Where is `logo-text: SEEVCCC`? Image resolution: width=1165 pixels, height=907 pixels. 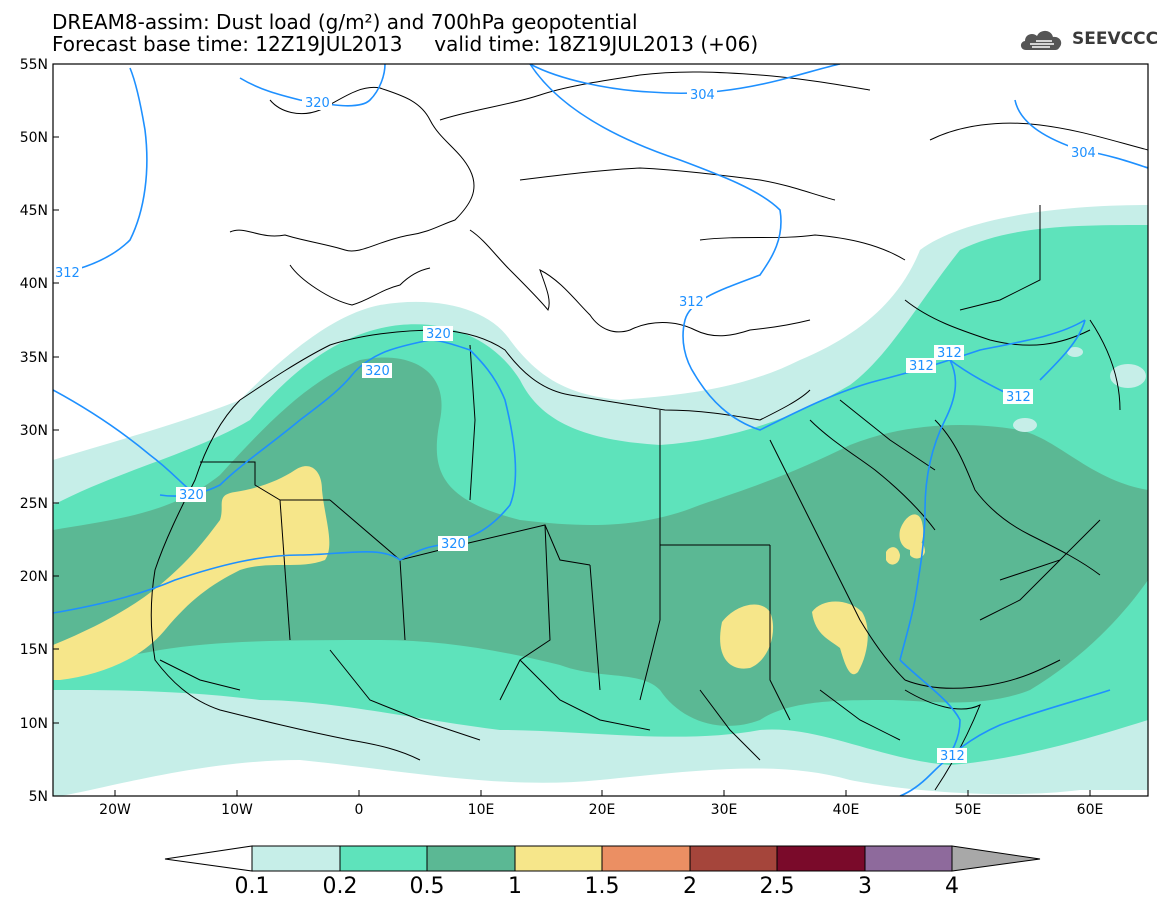 logo-text: SEEVCCC is located at coordinates (1115, 39).